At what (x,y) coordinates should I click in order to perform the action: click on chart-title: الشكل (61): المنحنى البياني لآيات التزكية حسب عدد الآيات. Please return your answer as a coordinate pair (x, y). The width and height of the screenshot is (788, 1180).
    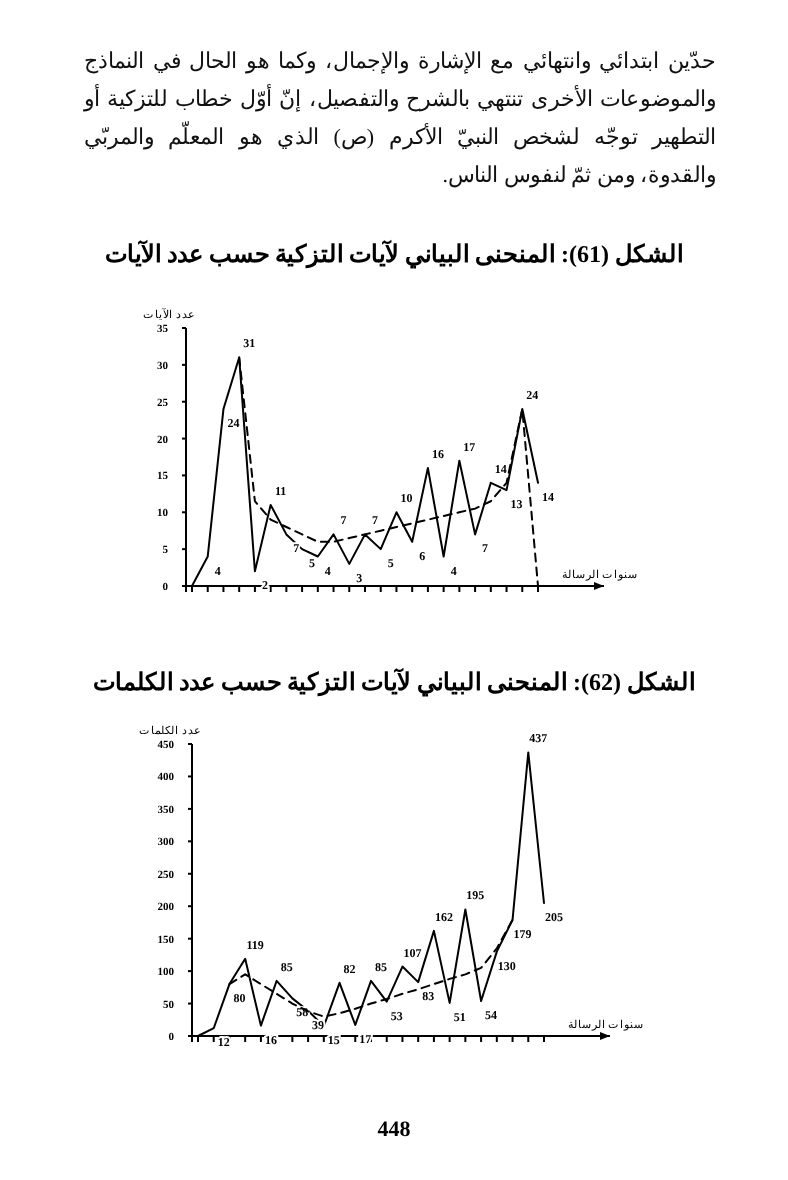
    Looking at the image, I should click on (394, 254).